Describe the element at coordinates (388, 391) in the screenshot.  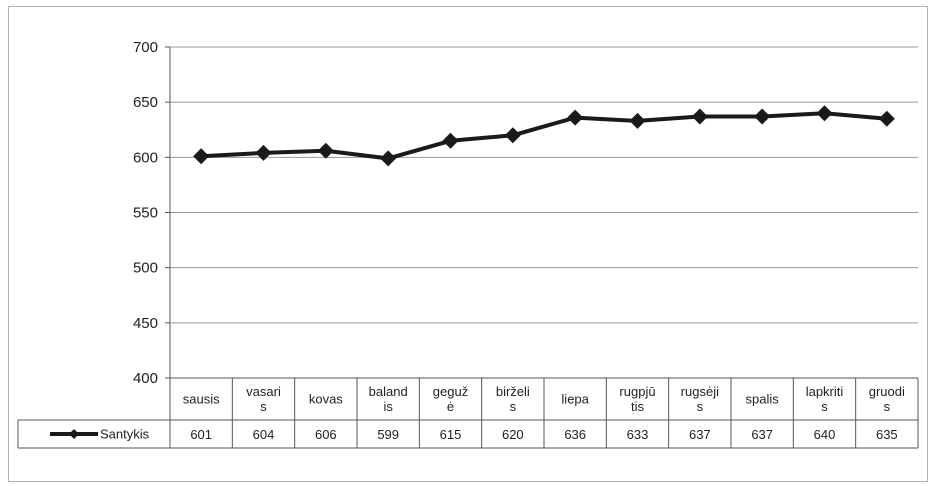
I see `category-label: baland` at that location.